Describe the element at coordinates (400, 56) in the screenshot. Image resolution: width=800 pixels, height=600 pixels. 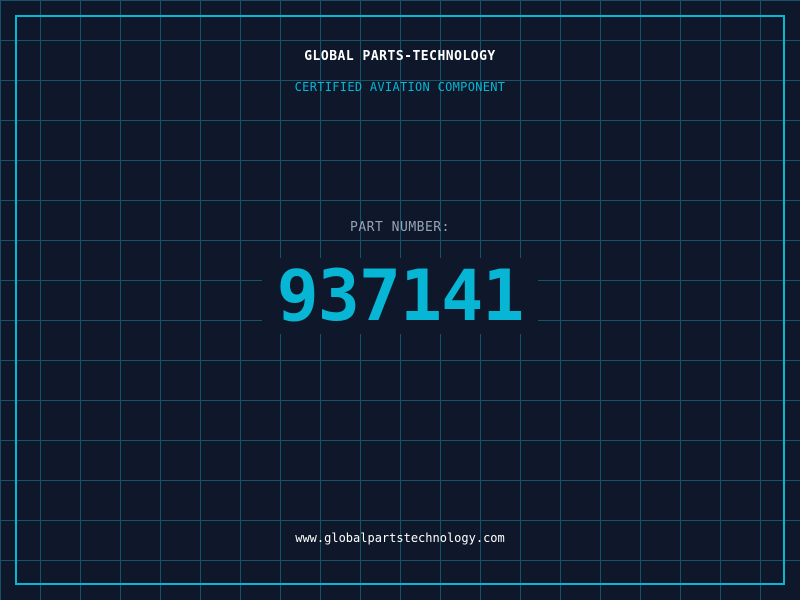
I see `company-title: GLOBAL PARTS-TECHNOLOGY` at that location.